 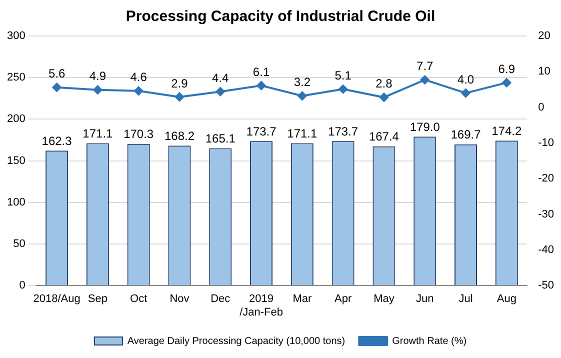 What do you see at coordinates (221, 77) in the screenshot?
I see `data-label: 4.4` at bounding box center [221, 77].